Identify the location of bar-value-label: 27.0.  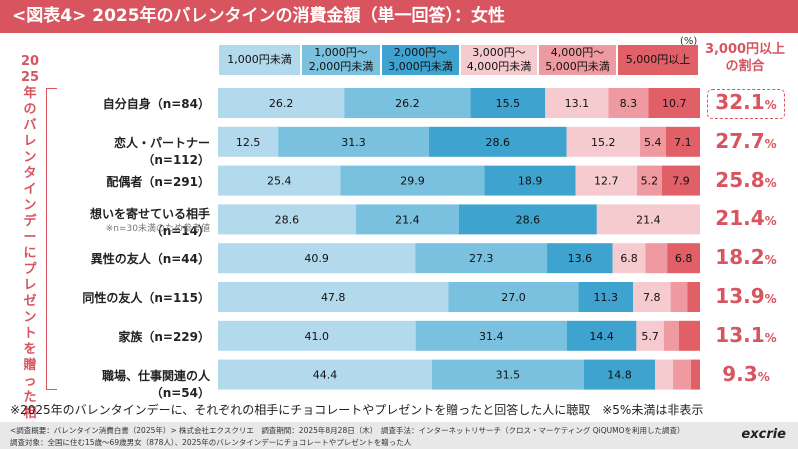
(513, 297).